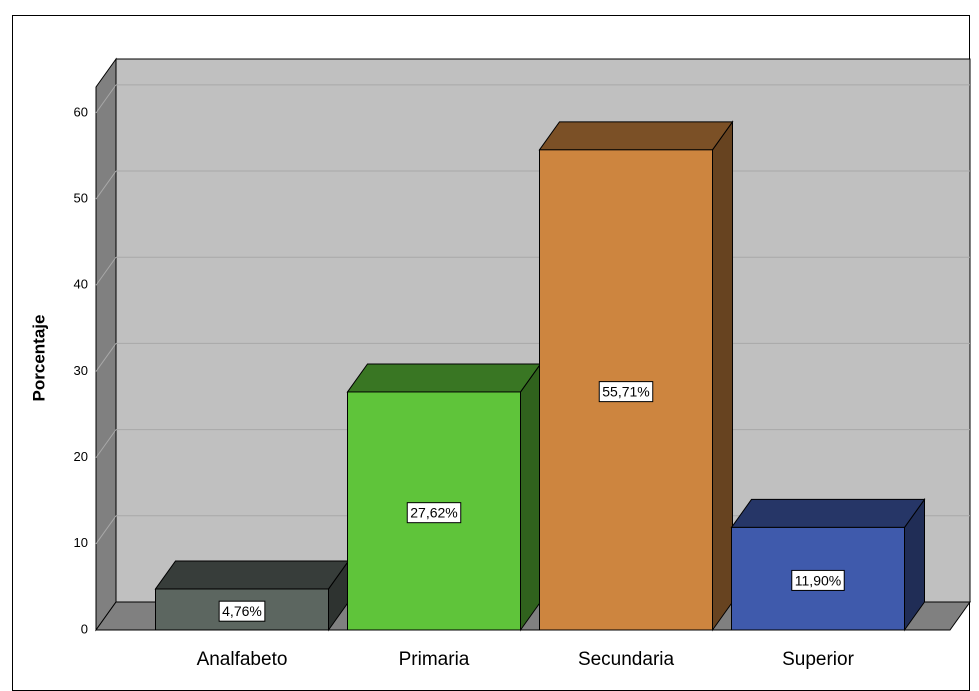  I want to click on y-tick-label: 20, so click(81, 456).